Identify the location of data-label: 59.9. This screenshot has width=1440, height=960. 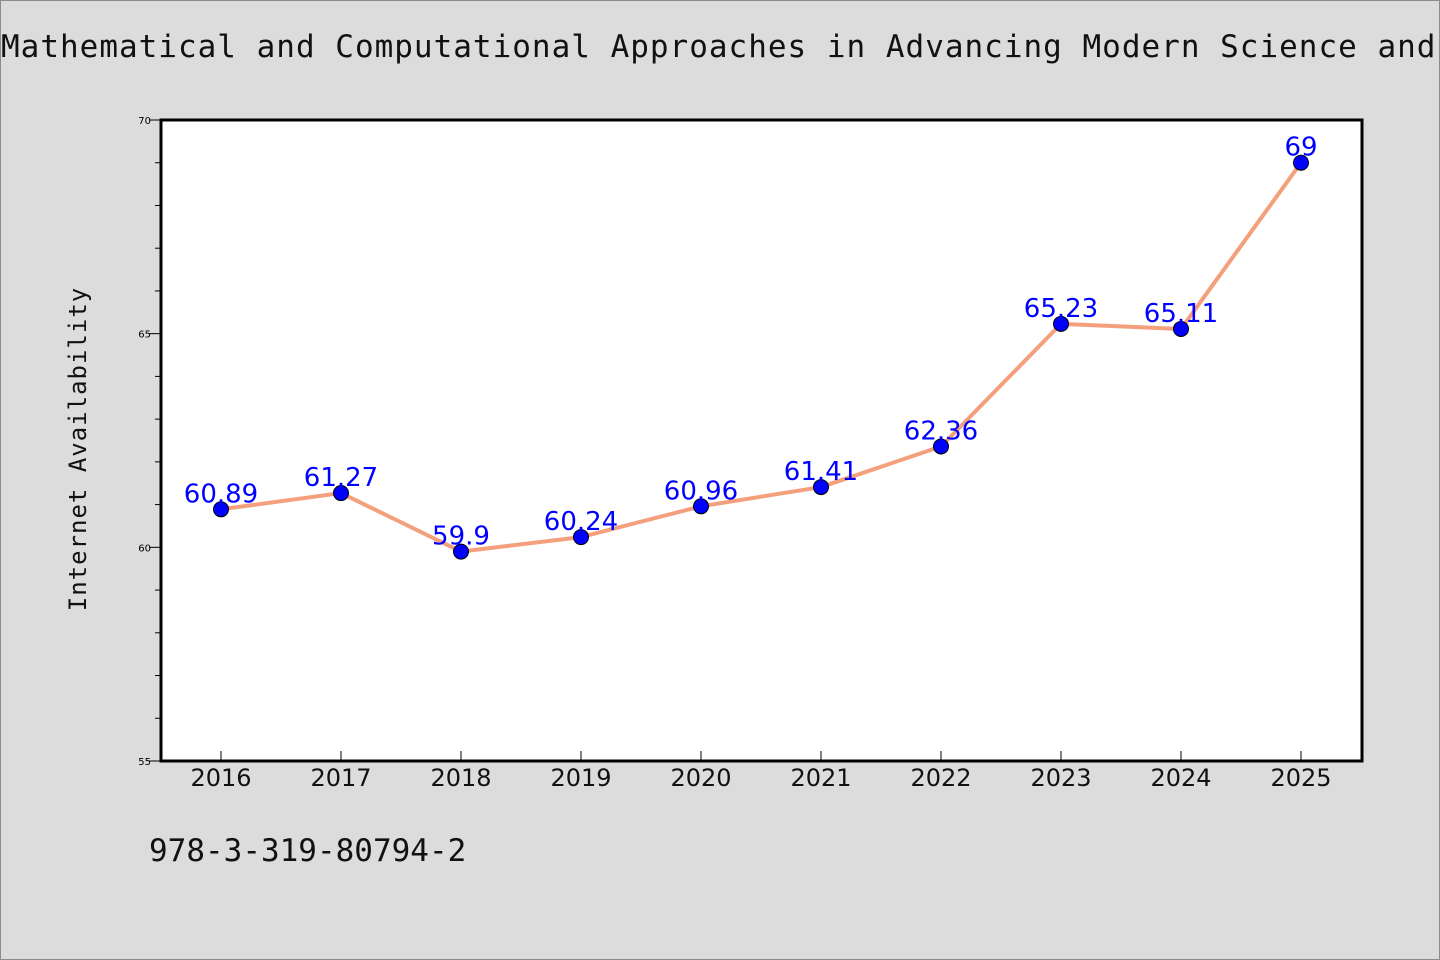
(461, 537).